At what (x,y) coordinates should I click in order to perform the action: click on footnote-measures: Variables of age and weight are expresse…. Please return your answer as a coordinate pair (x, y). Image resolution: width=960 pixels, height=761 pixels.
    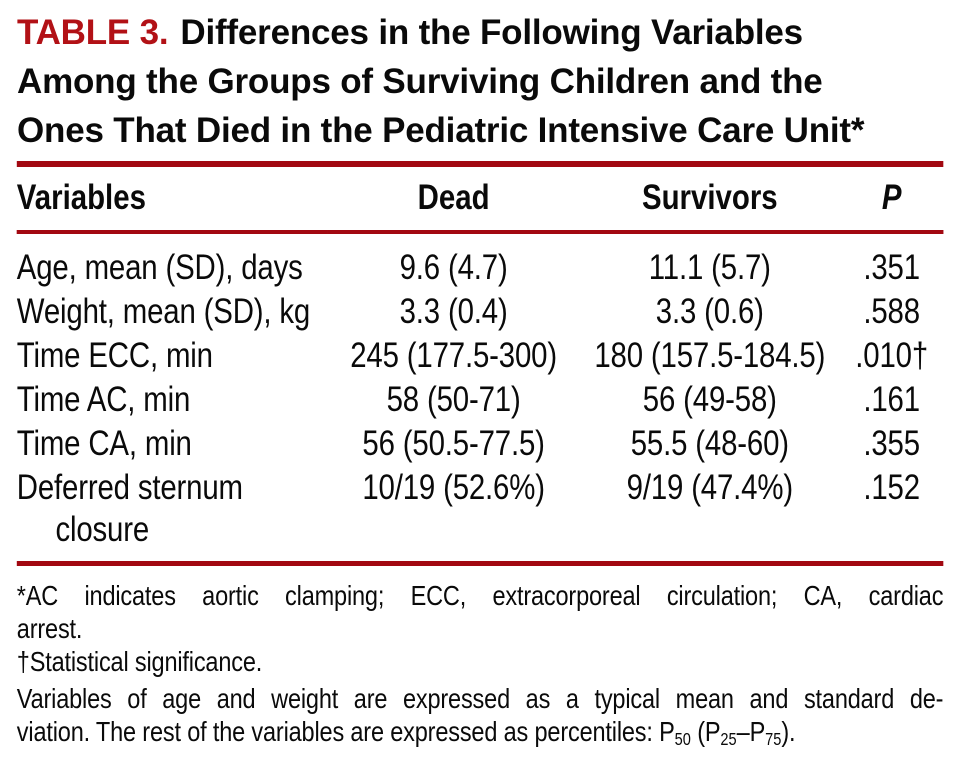
    Looking at the image, I should click on (480, 715).